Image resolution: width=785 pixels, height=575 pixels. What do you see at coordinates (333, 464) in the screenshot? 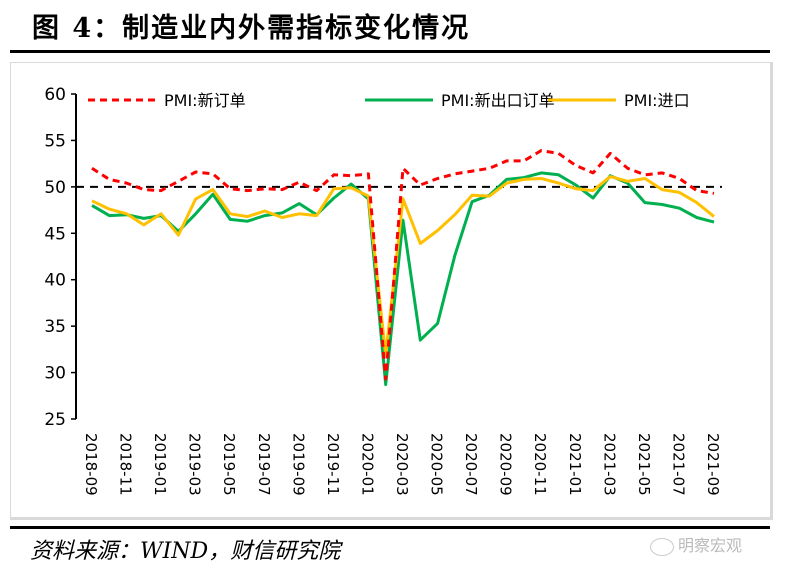
I see `x-tick-label: 2019-11` at bounding box center [333, 464].